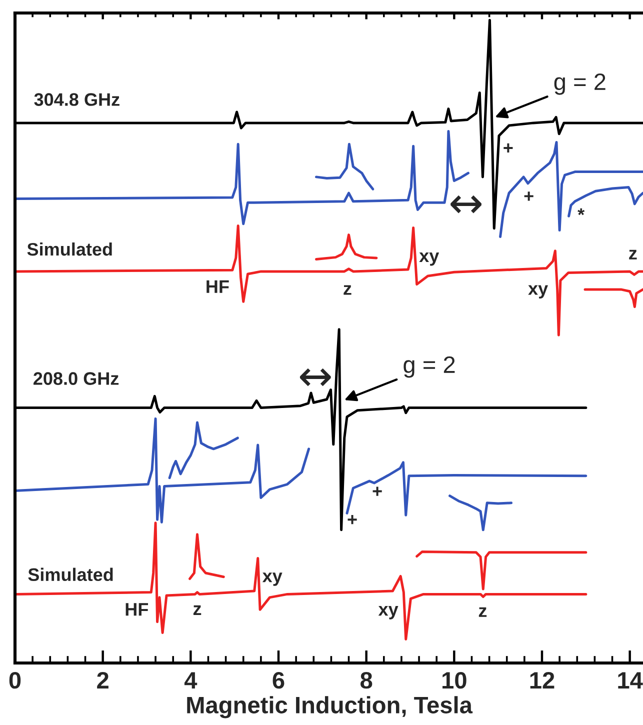 This screenshot has width=643, height=725. I want to click on annotation: 304.8 GHz, so click(77, 99).